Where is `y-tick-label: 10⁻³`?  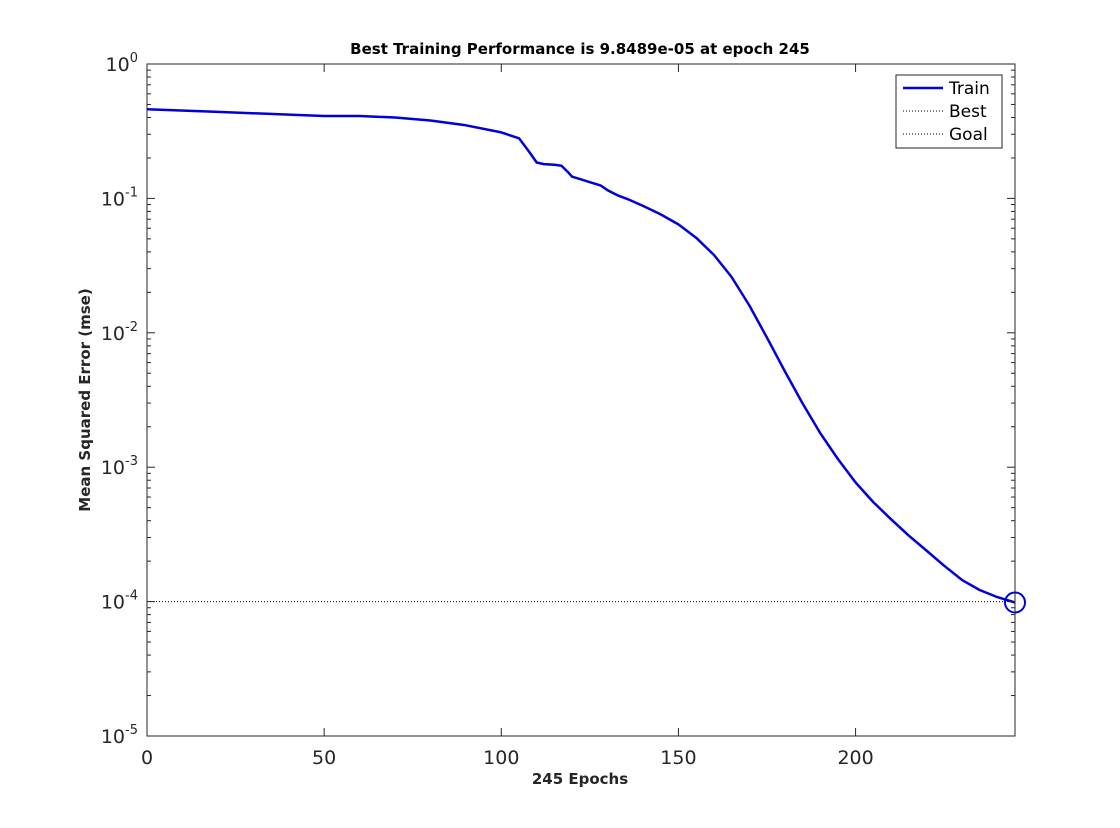 y-tick-label: 10⁻³ is located at coordinates (119, 466).